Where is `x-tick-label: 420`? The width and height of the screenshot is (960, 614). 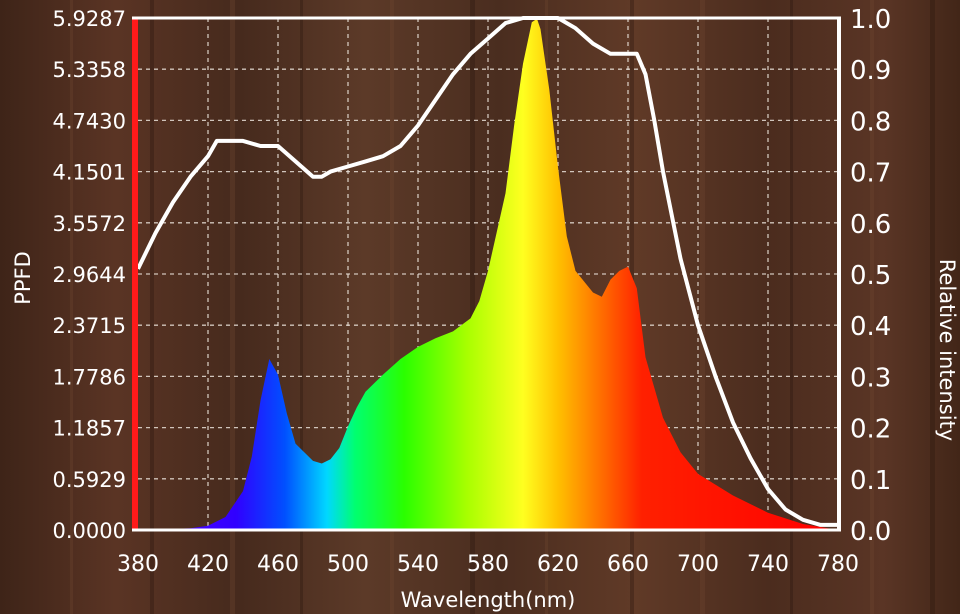 x-tick-label: 420 is located at coordinates (208, 564).